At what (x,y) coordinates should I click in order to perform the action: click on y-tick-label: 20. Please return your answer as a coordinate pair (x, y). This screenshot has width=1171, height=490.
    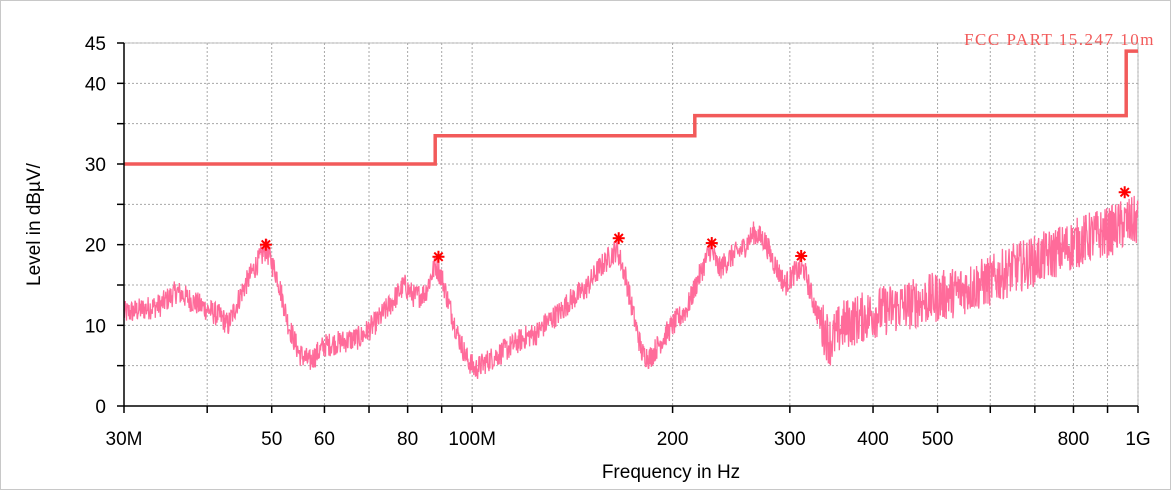
    Looking at the image, I should click on (95, 246).